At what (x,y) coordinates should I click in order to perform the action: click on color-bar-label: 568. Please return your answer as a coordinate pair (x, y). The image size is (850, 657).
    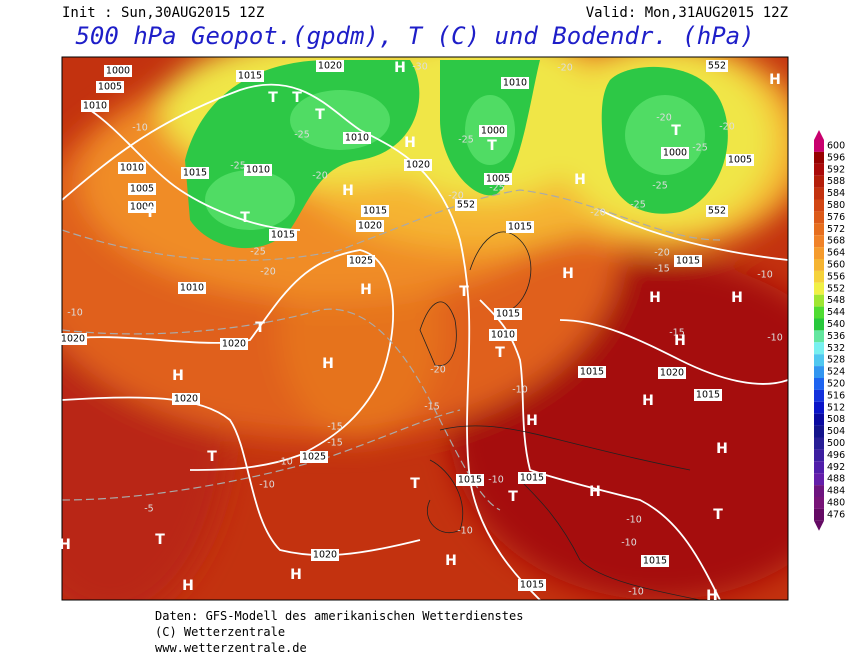
    Looking at the image, I should click on (836, 241).